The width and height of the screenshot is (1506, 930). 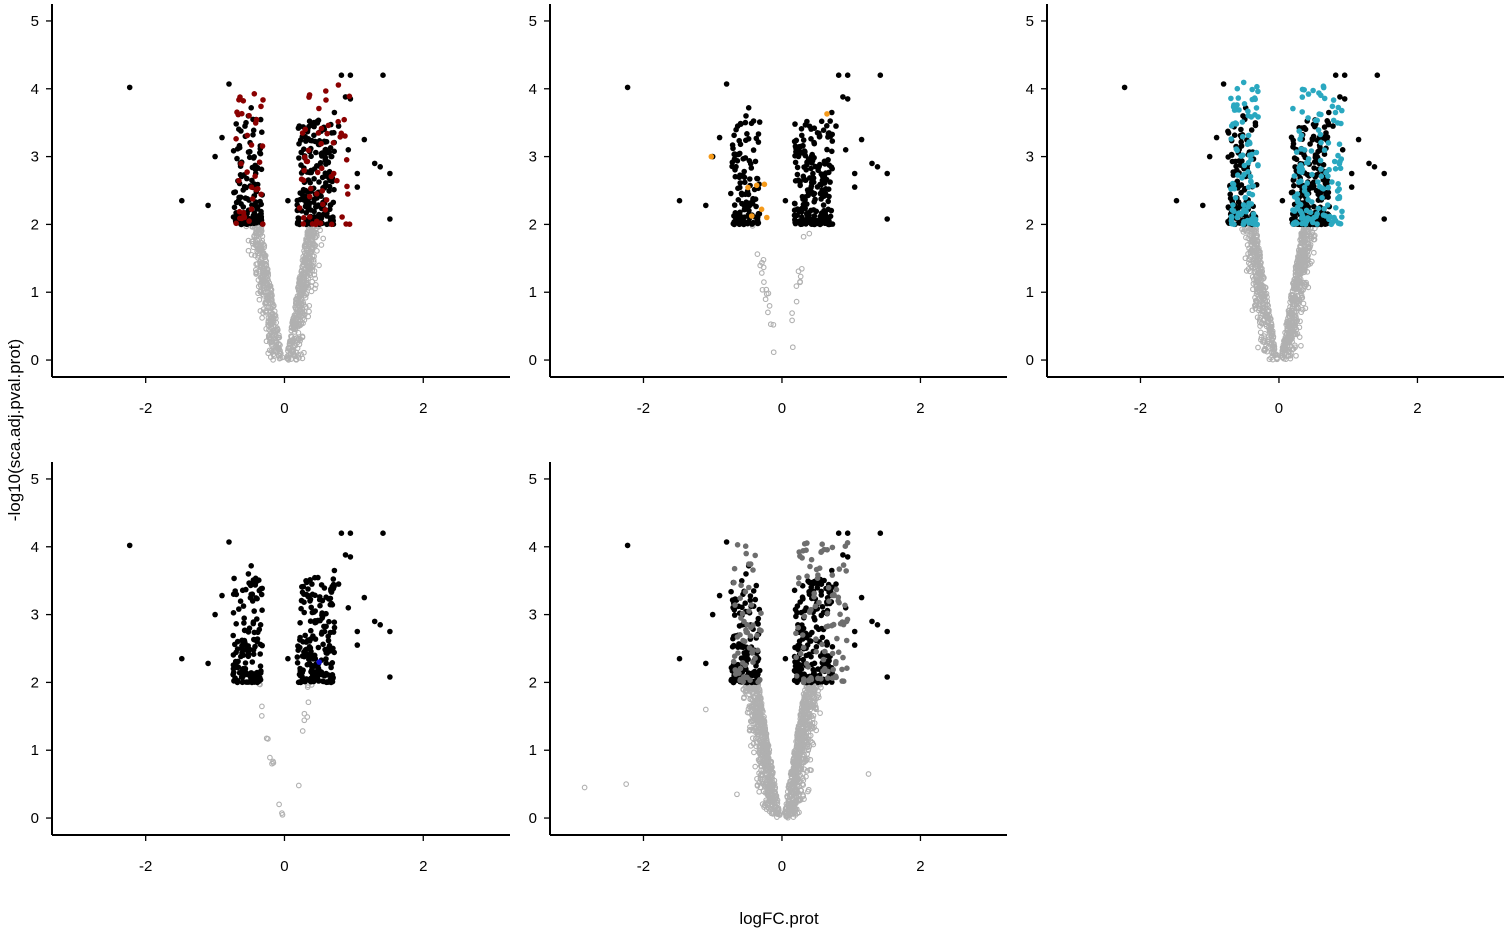 I want to click on y-tick-label: 3, so click(x=35, y=157).